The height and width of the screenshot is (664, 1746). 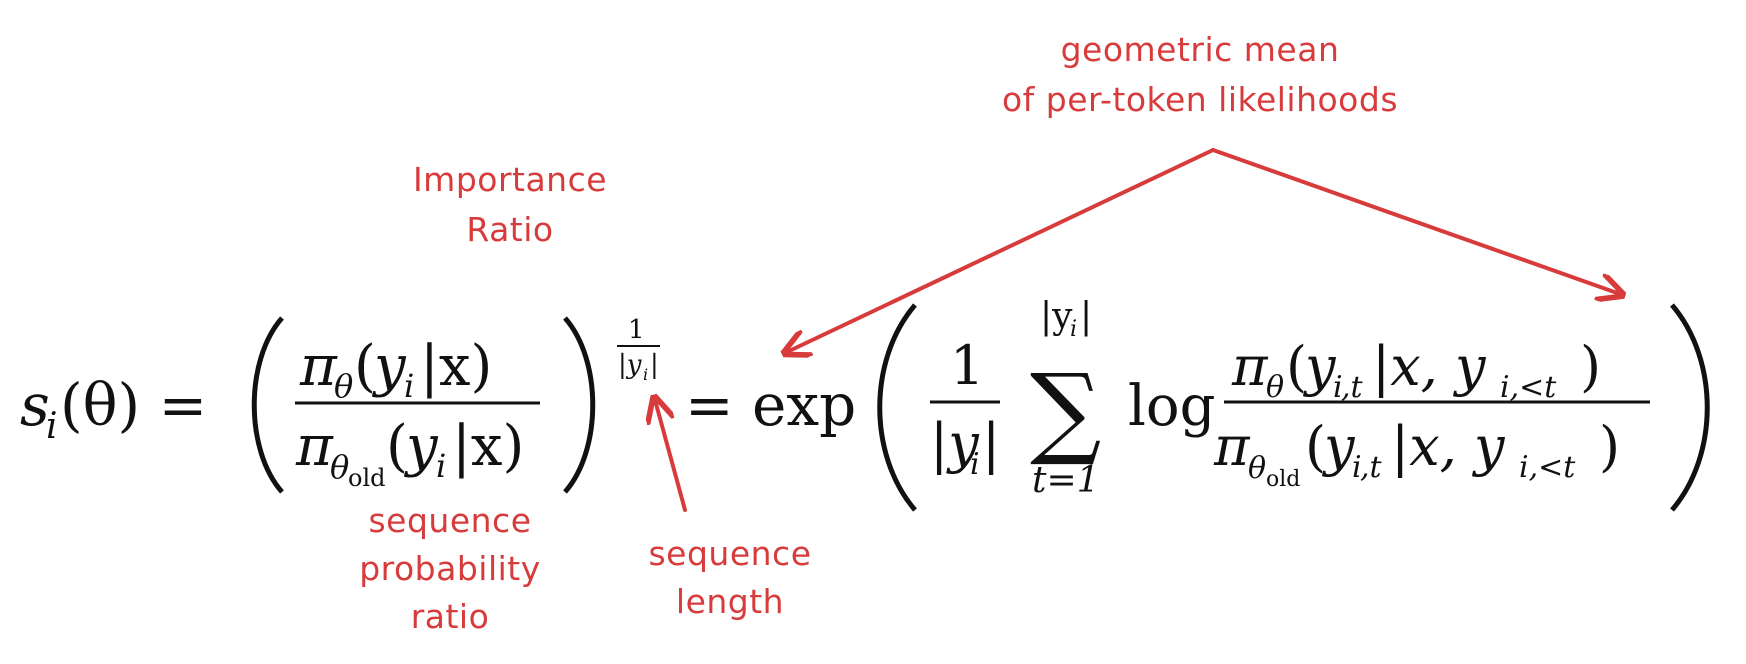 I want to click on sum-upper: |y, so click(x=1056, y=316).